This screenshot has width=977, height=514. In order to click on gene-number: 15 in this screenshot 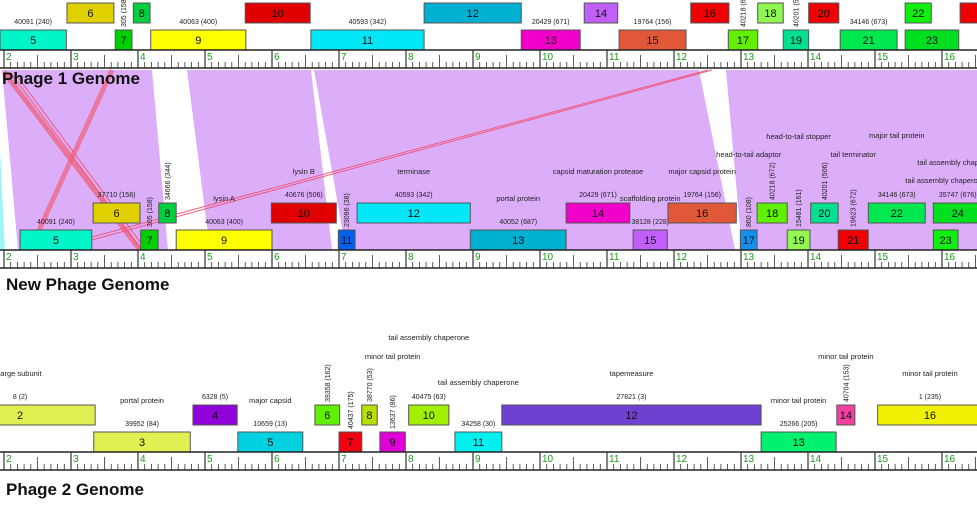, I will do `click(652, 41)`.